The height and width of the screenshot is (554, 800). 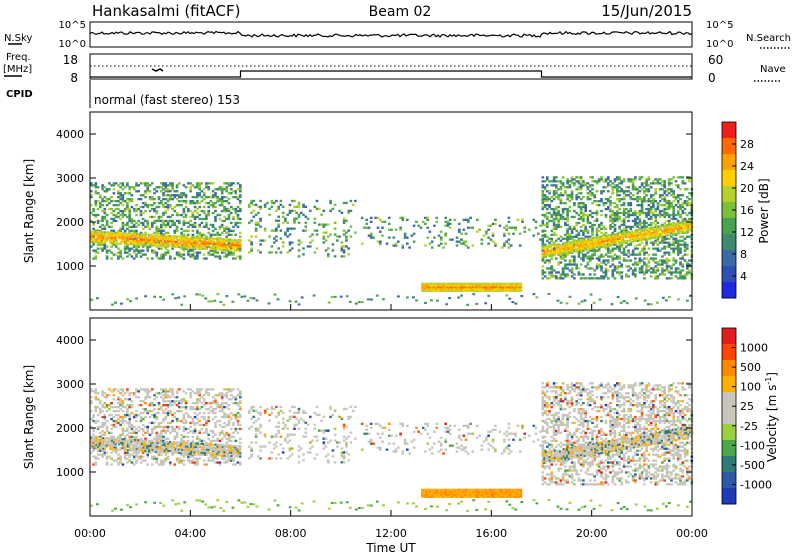 What do you see at coordinates (70, 134) in the screenshot?
I see `y-tick-label: 4000` at bounding box center [70, 134].